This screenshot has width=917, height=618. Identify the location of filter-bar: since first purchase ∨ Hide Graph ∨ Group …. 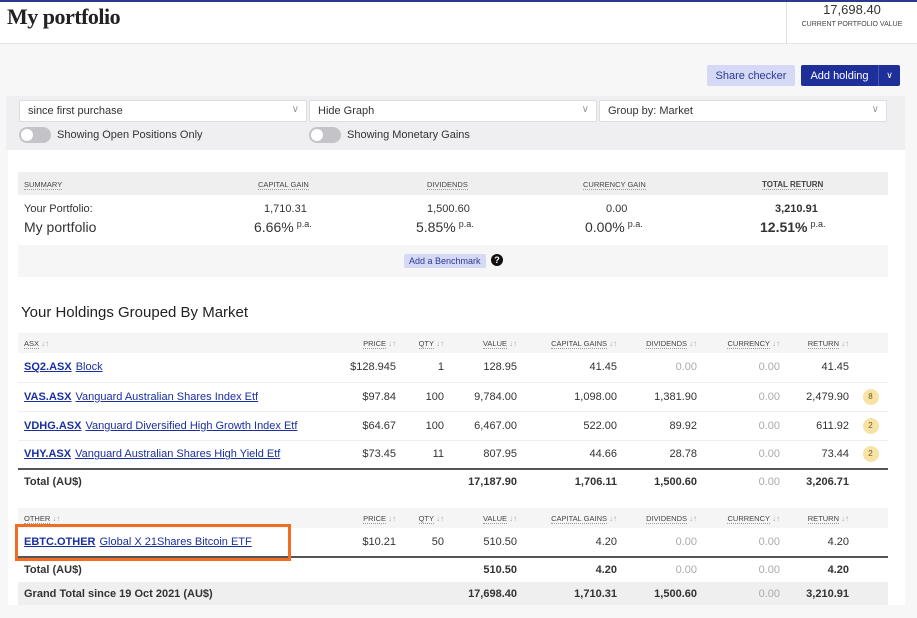
(455, 123).